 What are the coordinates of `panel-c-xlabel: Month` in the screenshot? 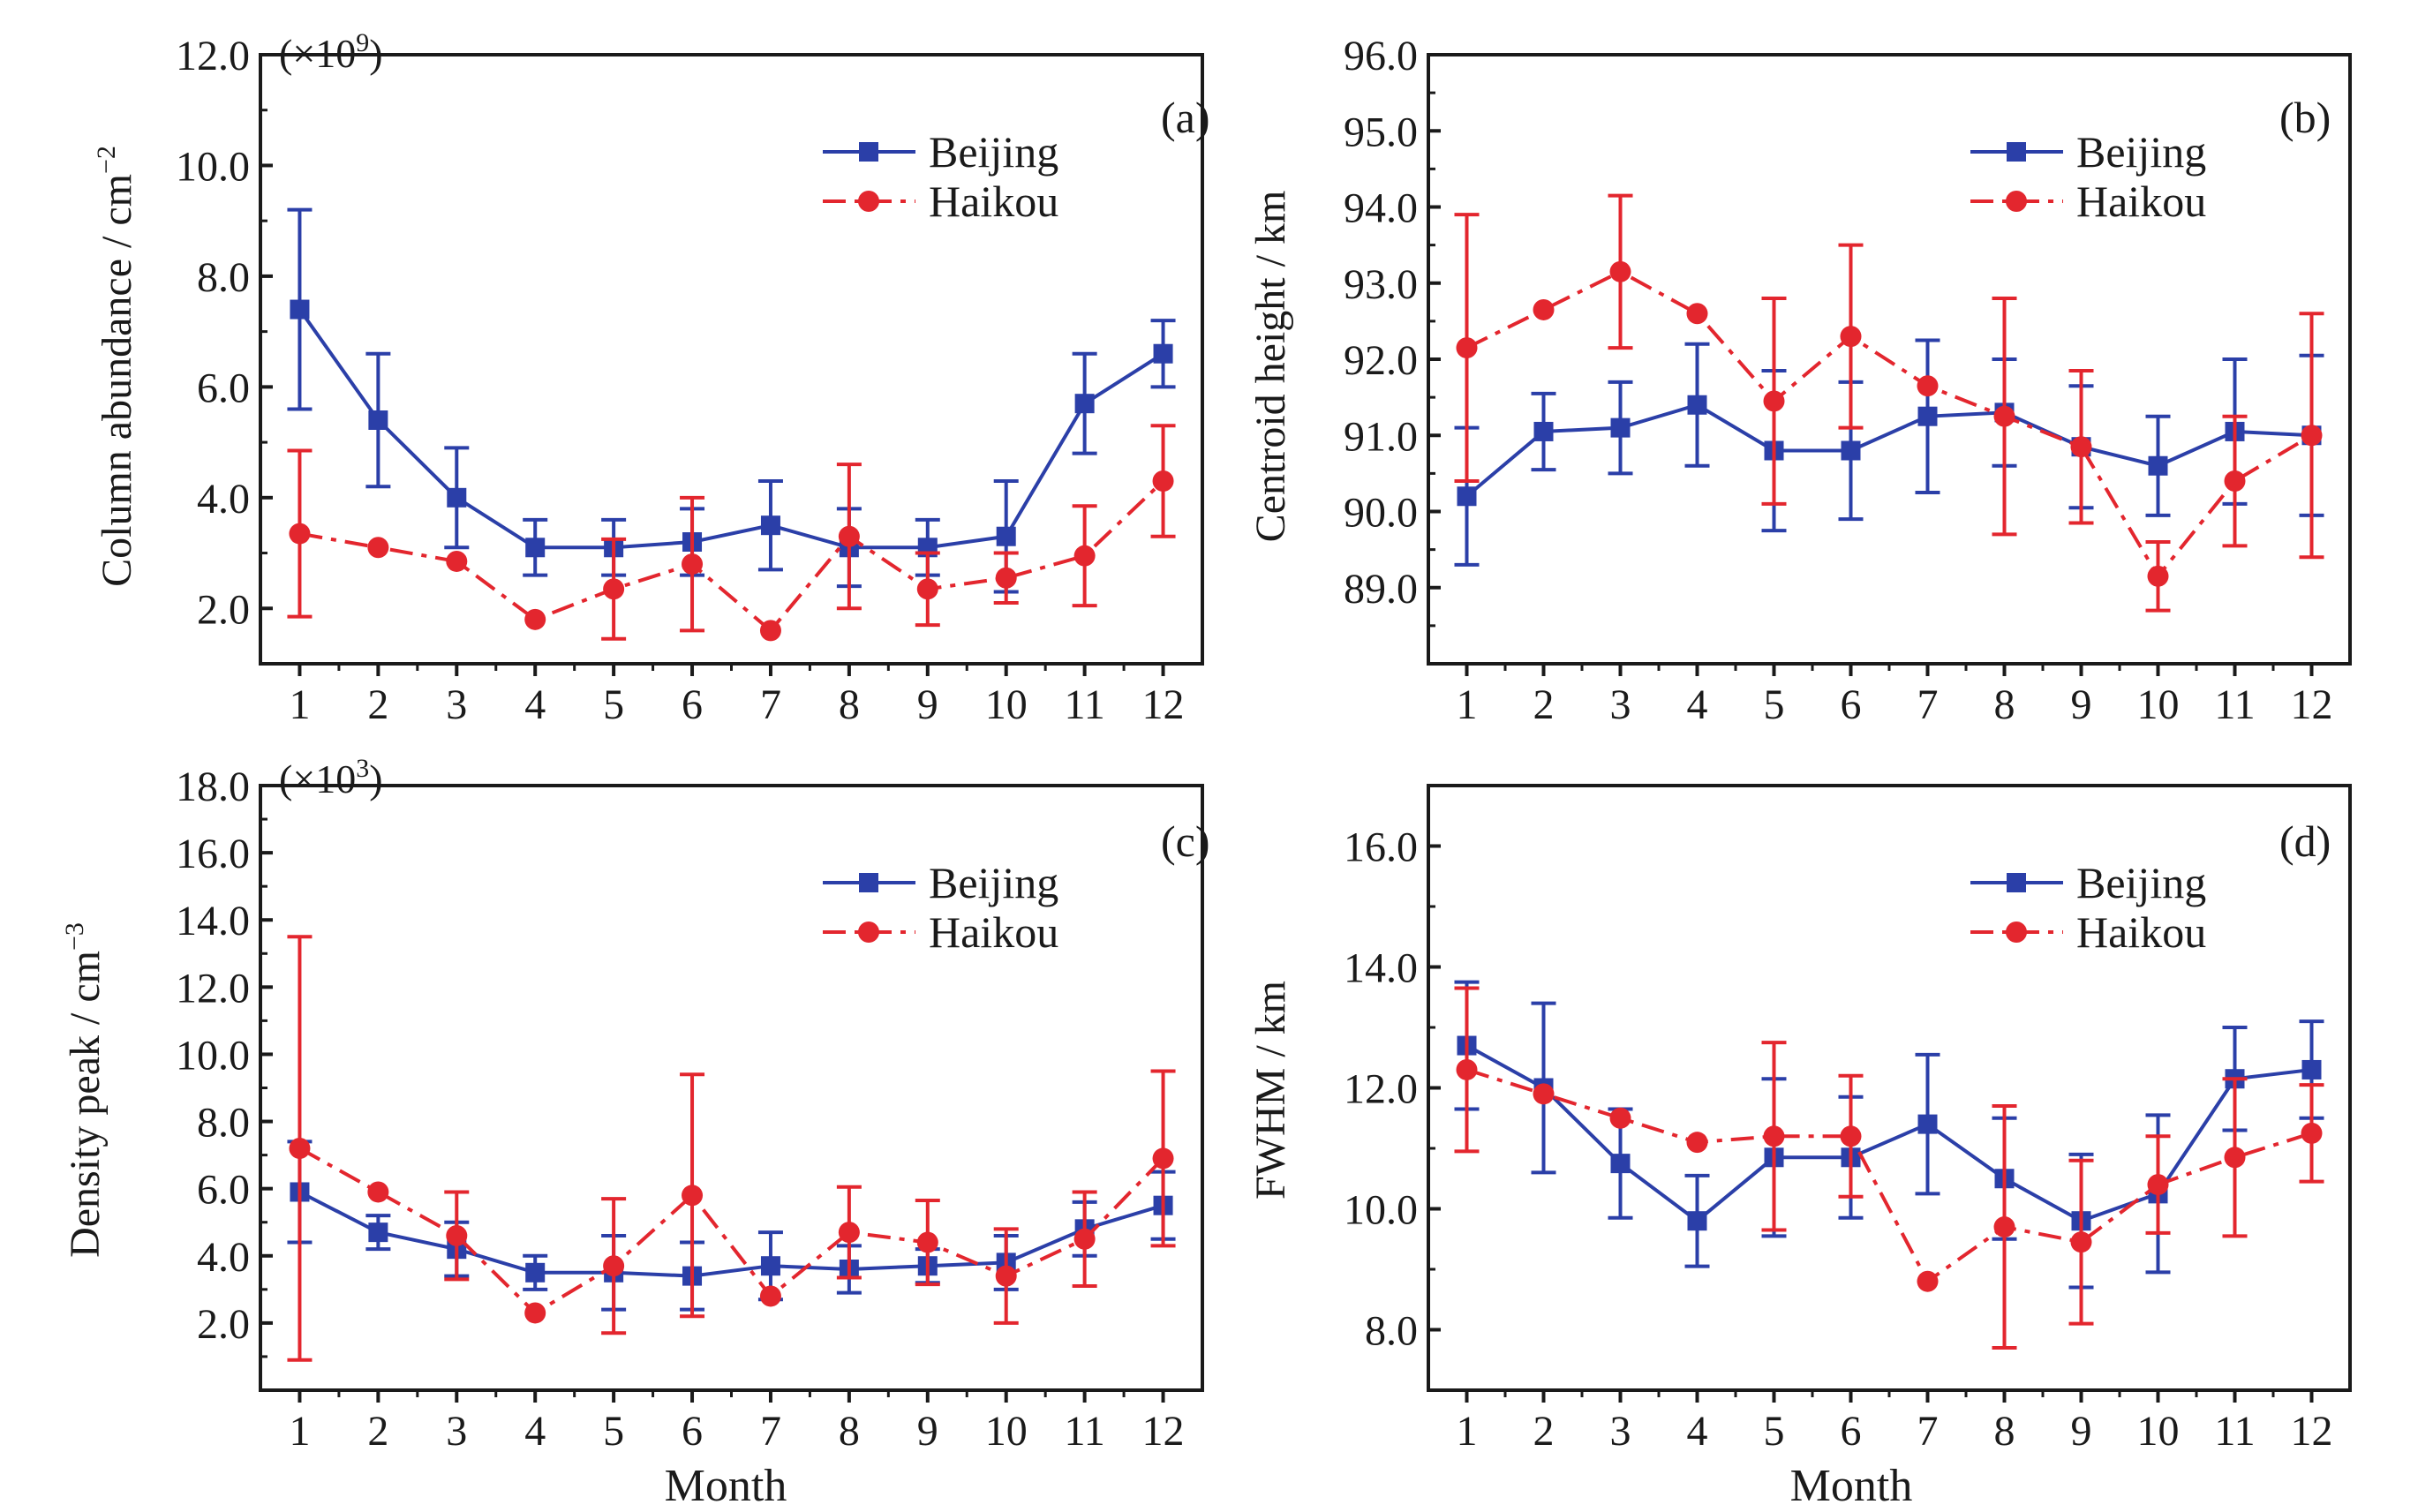 It's located at (726, 1486).